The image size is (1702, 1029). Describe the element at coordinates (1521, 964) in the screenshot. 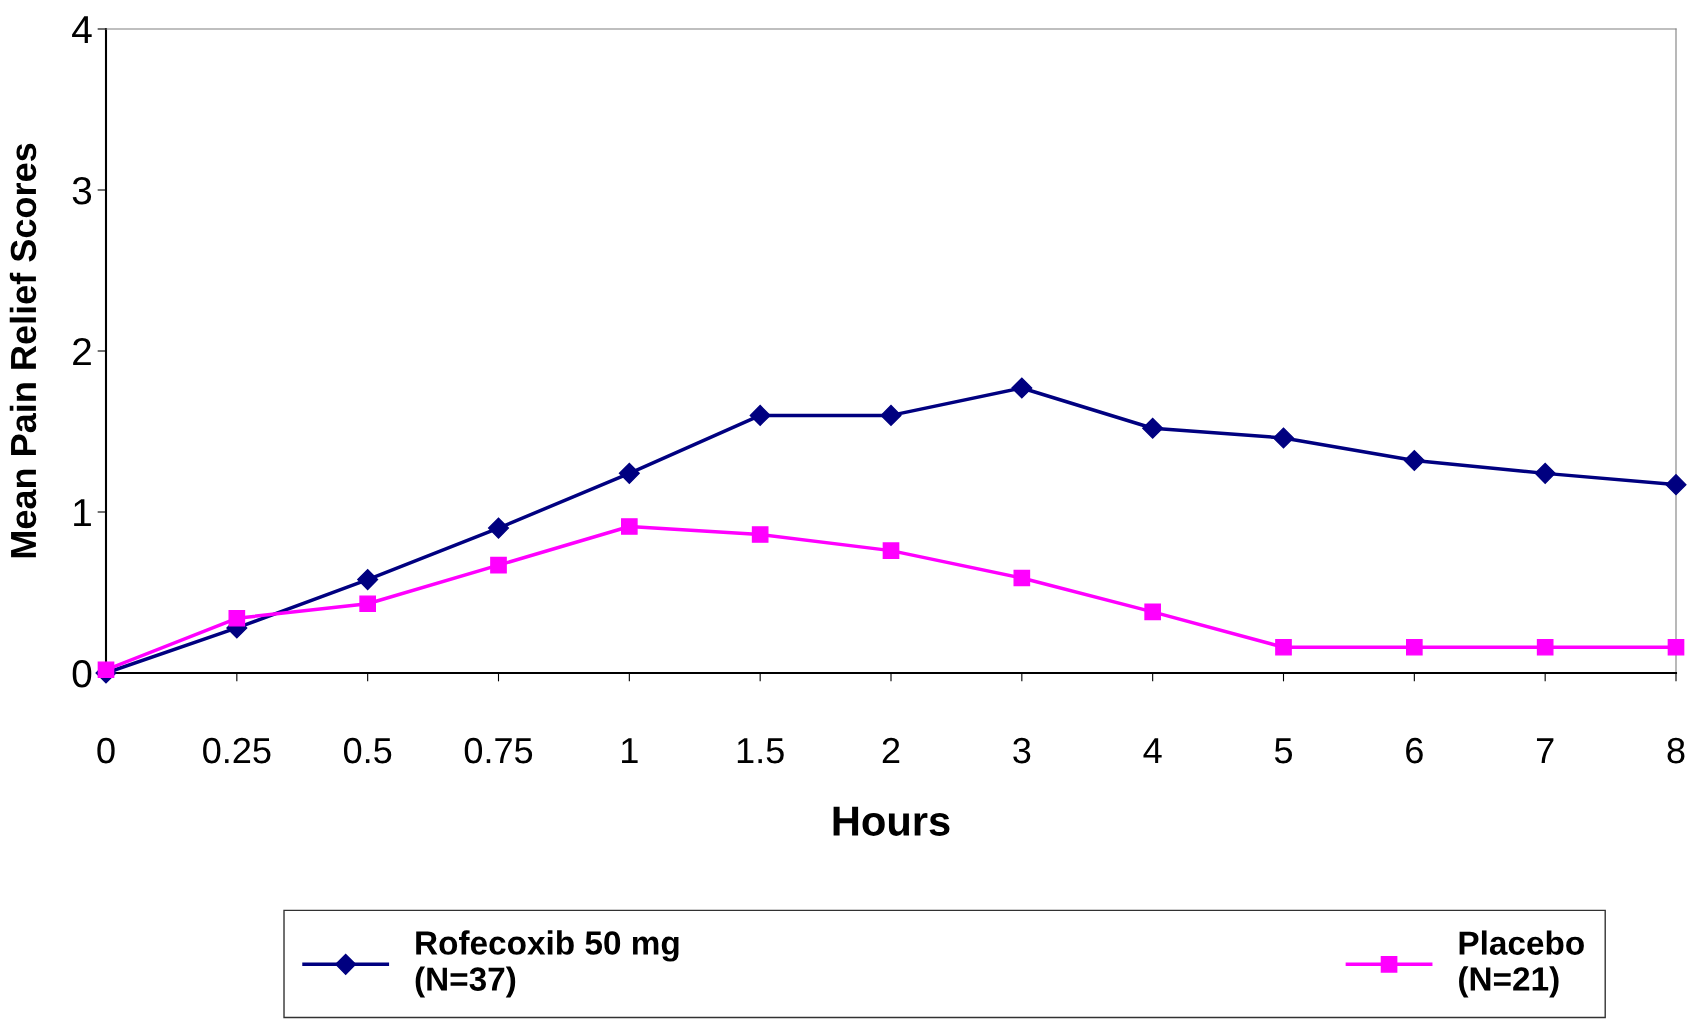

I see `legend-label: Placebo (N=21)` at that location.